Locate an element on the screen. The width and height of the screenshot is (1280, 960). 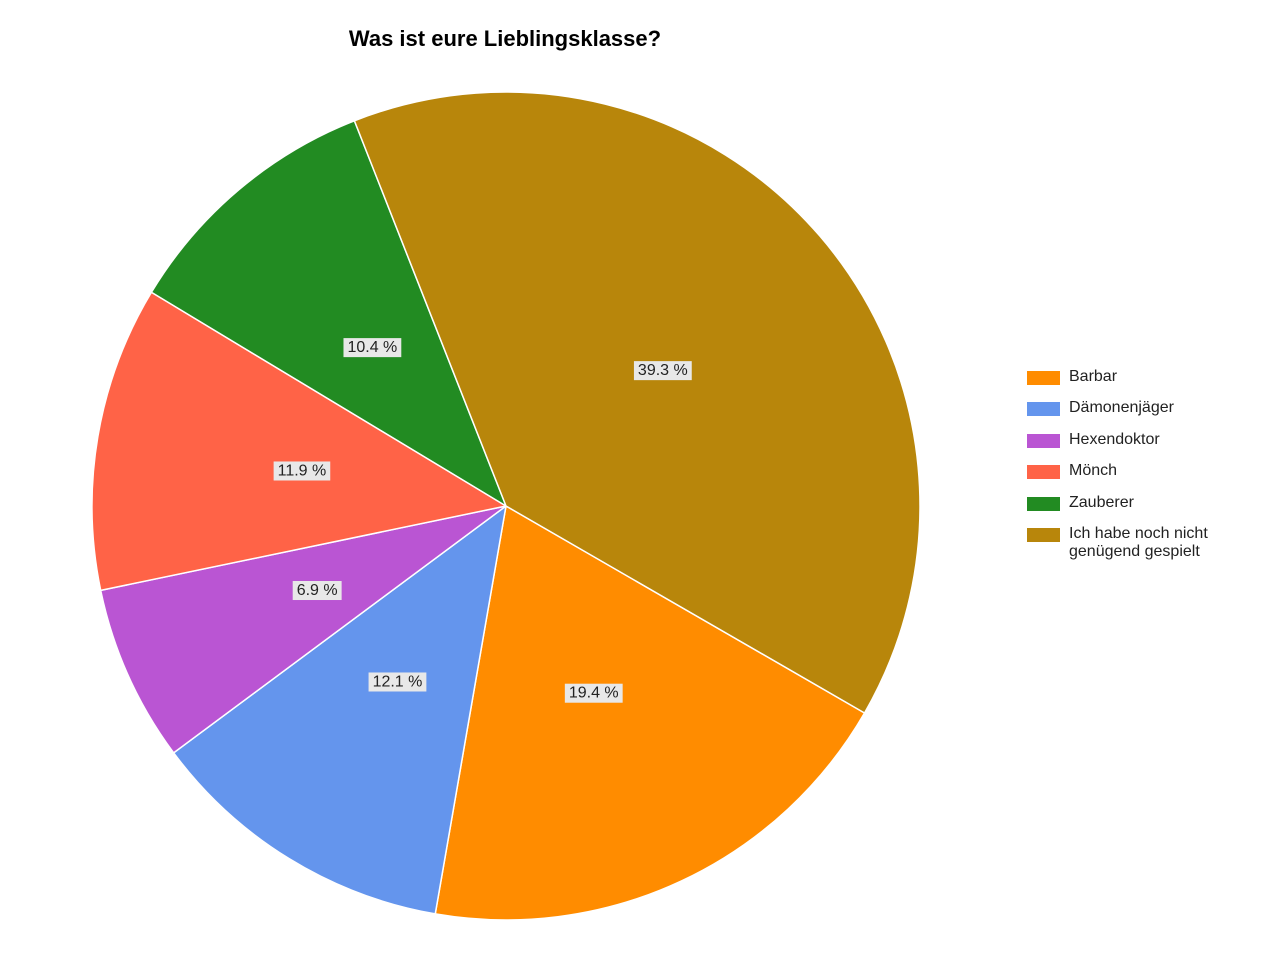
data-label: 10.4 % is located at coordinates (372, 347).